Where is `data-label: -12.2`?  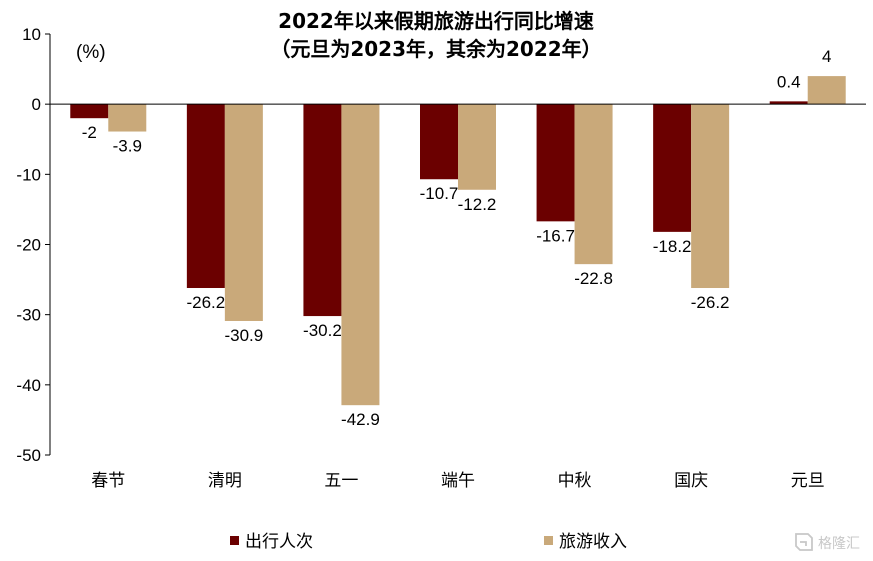 data-label: -12.2 is located at coordinates (477, 204).